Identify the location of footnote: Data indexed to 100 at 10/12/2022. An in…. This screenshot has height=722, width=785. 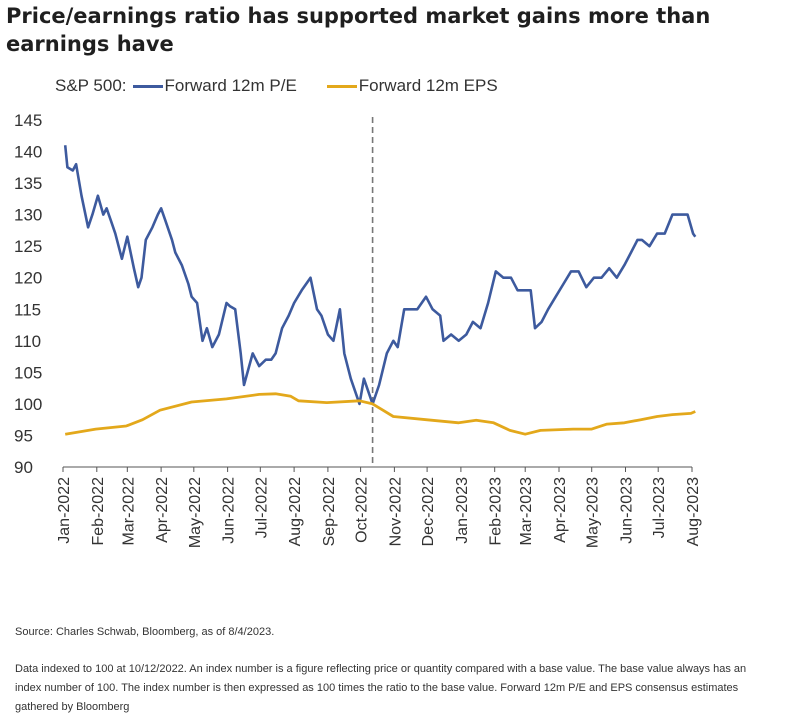
(381, 688).